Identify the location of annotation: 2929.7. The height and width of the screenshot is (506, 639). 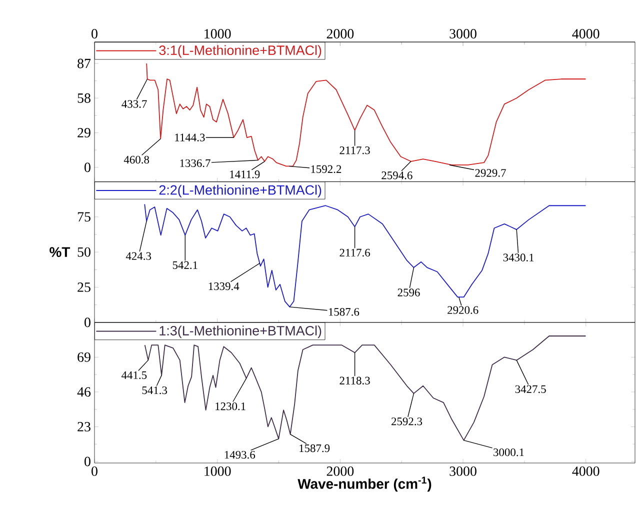
(490, 173).